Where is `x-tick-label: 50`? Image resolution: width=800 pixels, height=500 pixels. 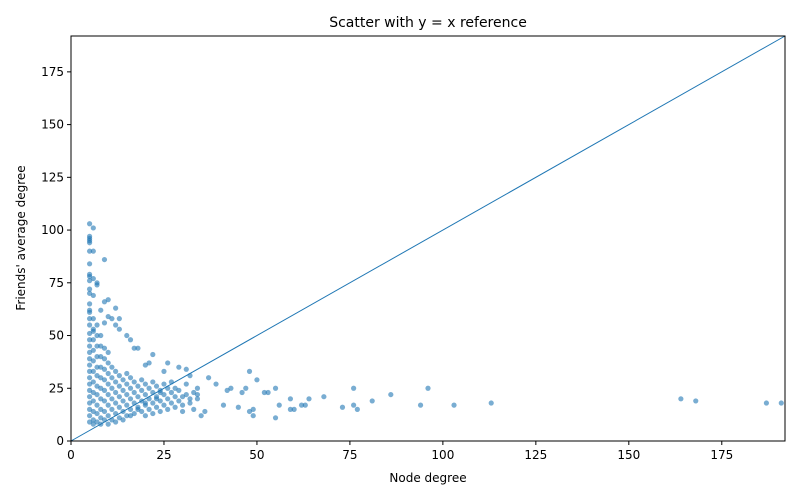
x-tick-label: 50 is located at coordinates (256, 455).